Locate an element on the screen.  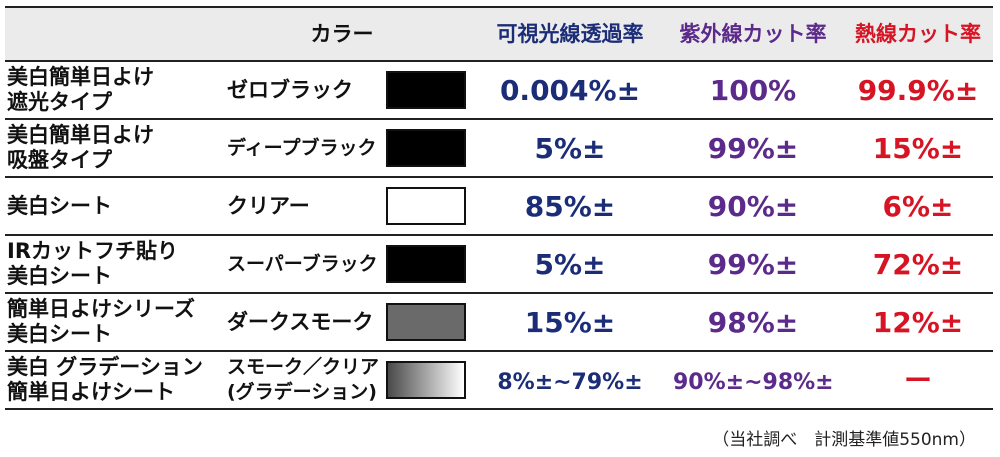
color-name: ゼロブラック is located at coordinates (290, 90).